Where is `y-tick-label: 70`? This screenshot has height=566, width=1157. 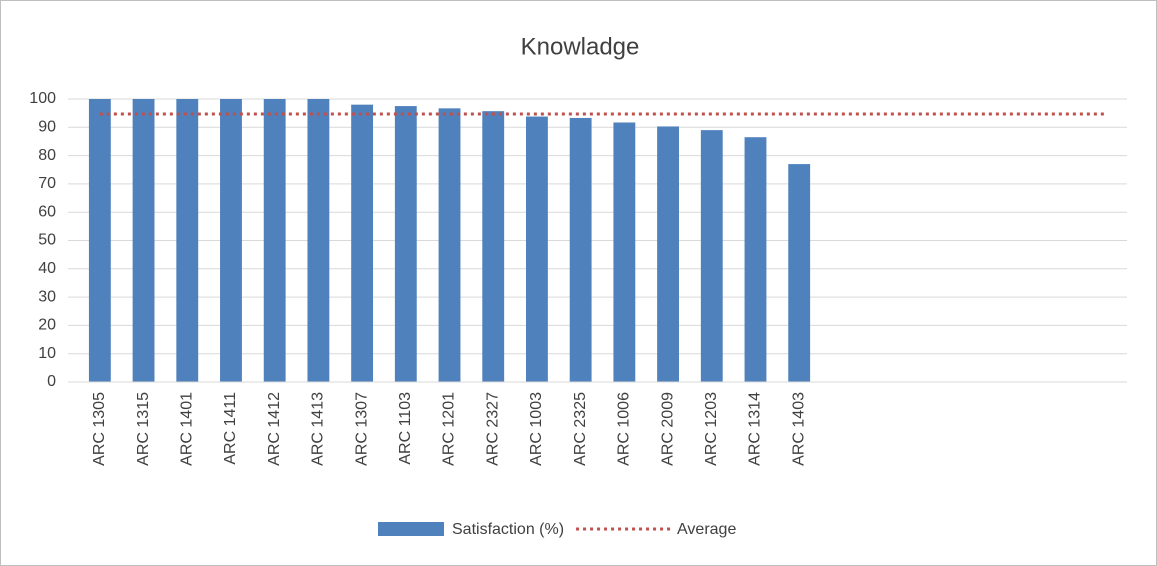
y-tick-label: 70 is located at coordinates (47, 183).